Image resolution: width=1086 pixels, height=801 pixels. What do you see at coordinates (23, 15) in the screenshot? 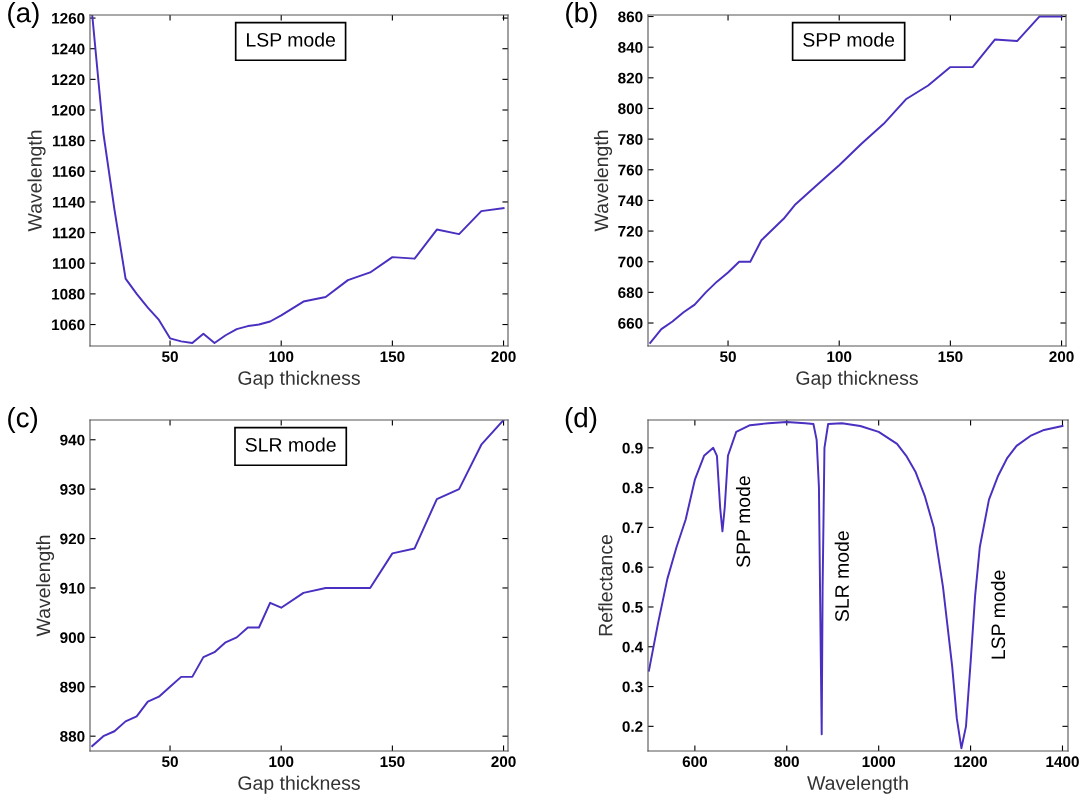
I see `chart-title: (a)` at bounding box center [23, 15].